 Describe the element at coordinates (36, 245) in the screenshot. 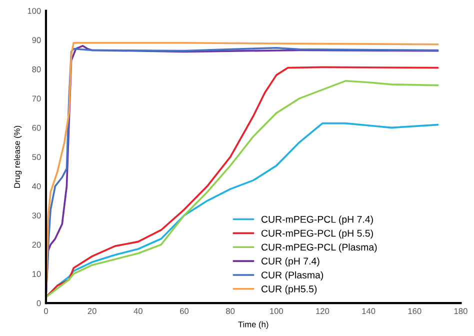

I see `y-tick-label: 20` at that location.